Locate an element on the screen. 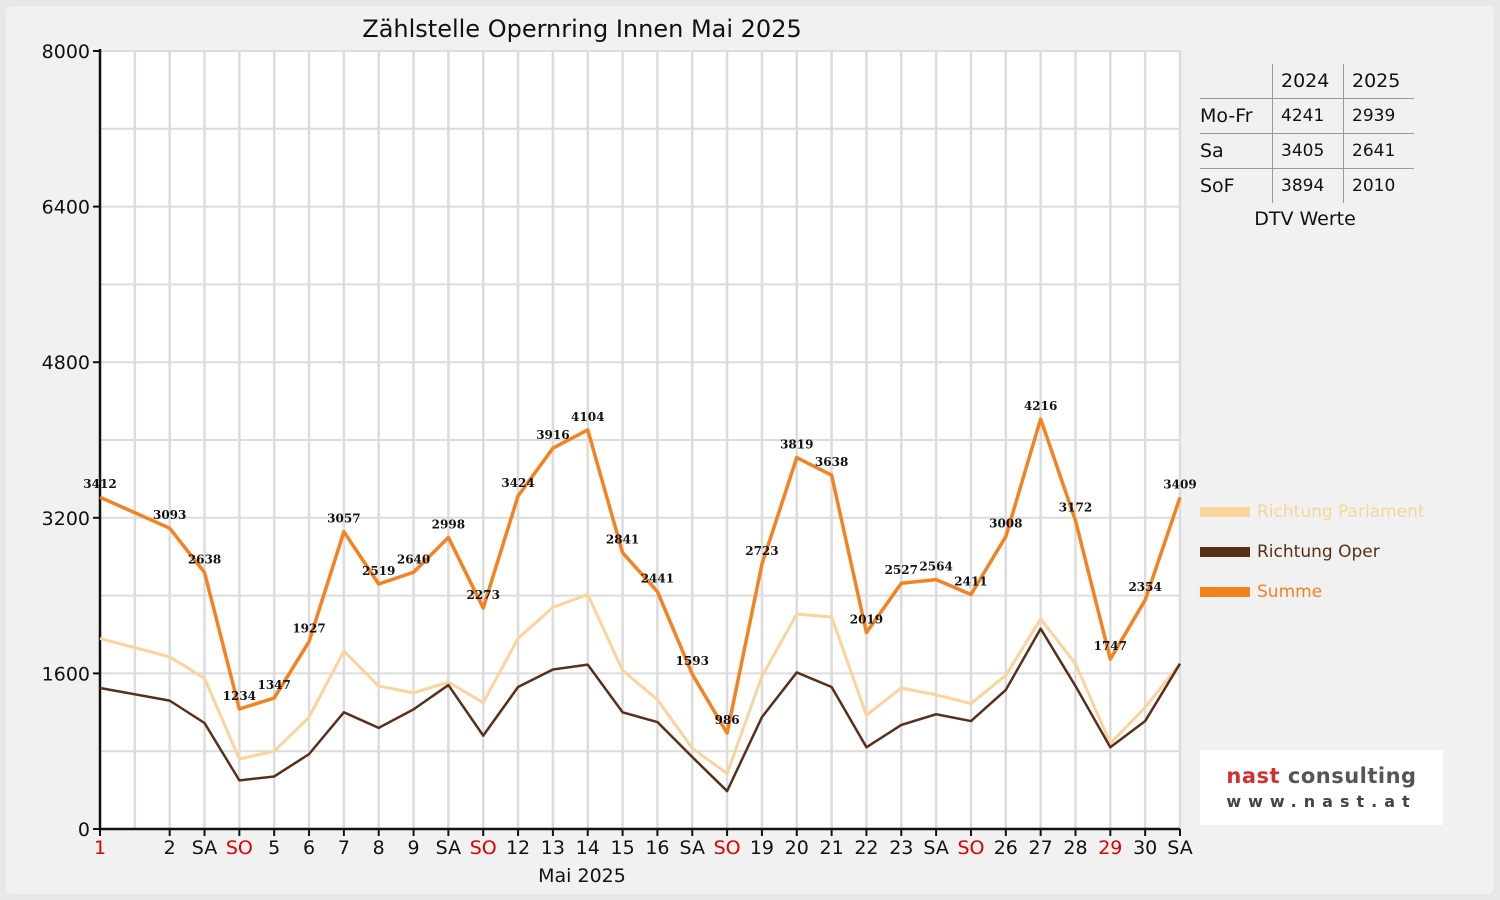  logo-wordmark: nast consulting is located at coordinates (1321, 776).